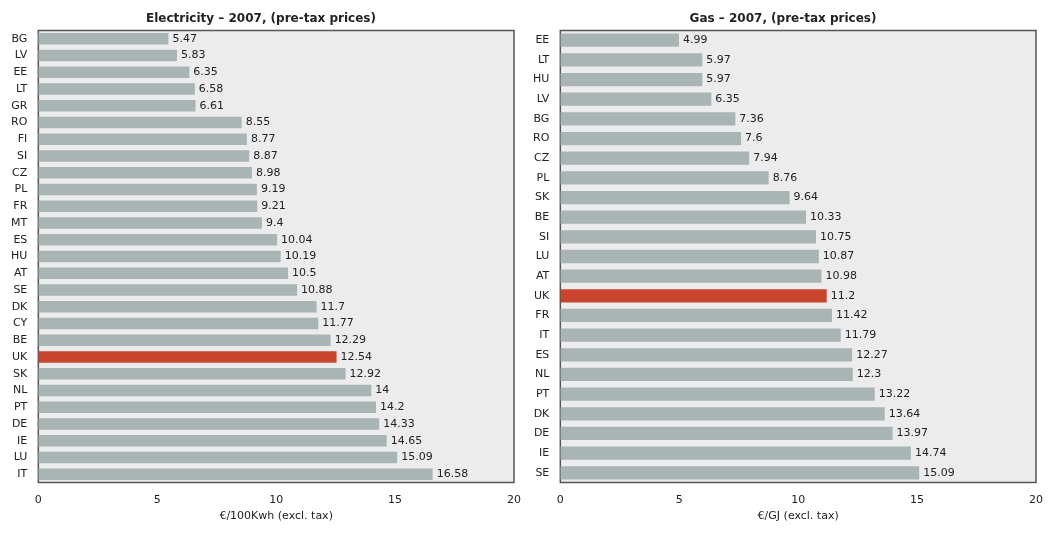  Describe the element at coordinates (930, 452) in the screenshot. I see `data-label: 14.74` at that location.